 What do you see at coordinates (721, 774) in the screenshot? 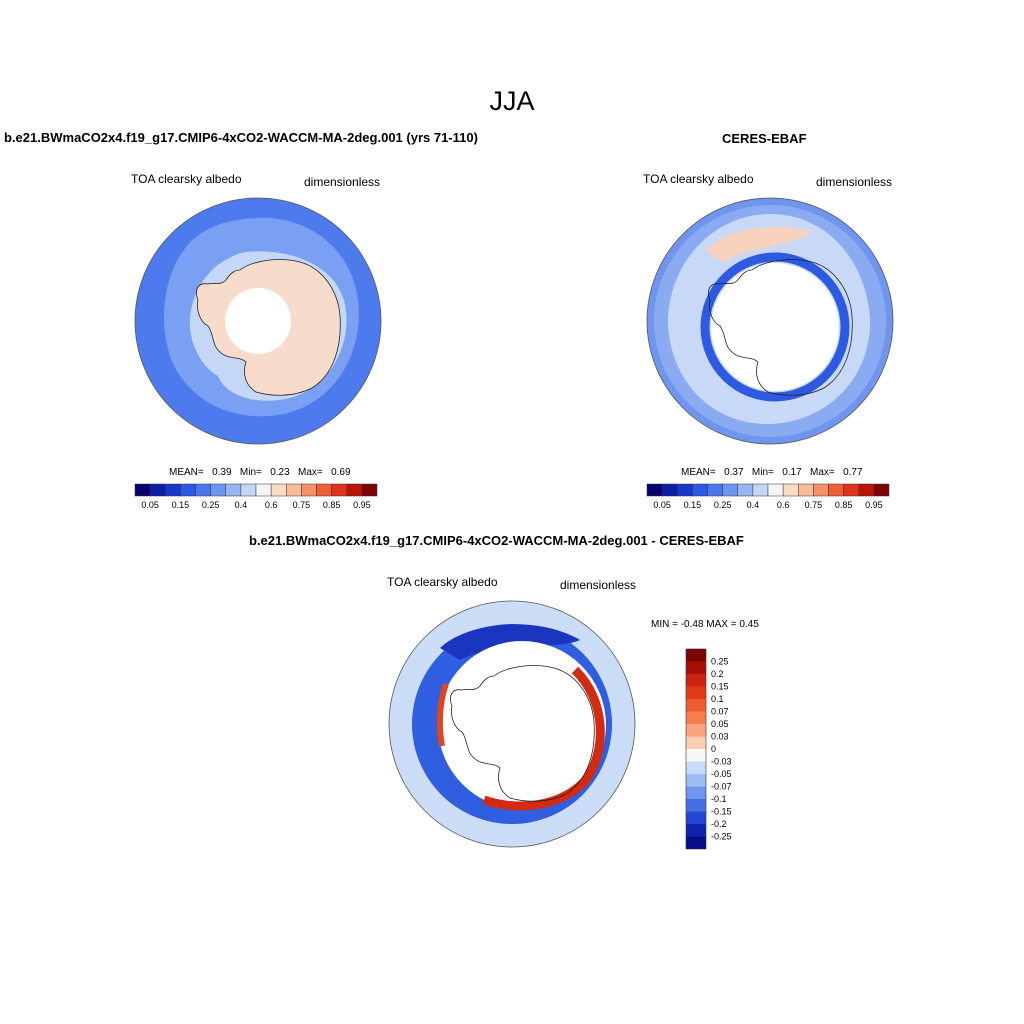
I see `diff-colorbar-tick-9: -0.05` at bounding box center [721, 774].